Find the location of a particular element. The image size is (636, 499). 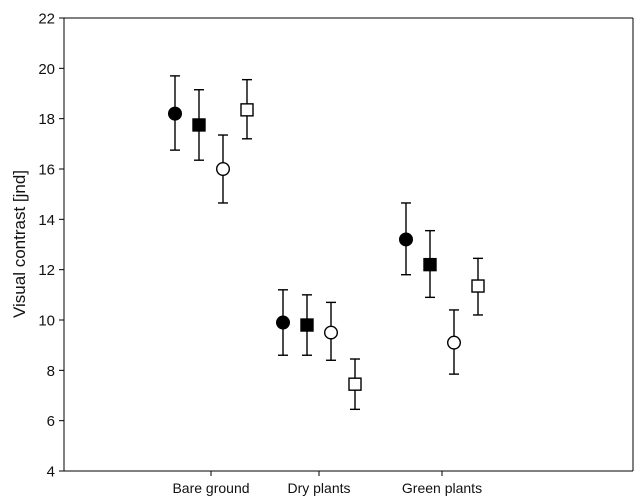

y-tick-label: 20 is located at coordinates (46, 69).